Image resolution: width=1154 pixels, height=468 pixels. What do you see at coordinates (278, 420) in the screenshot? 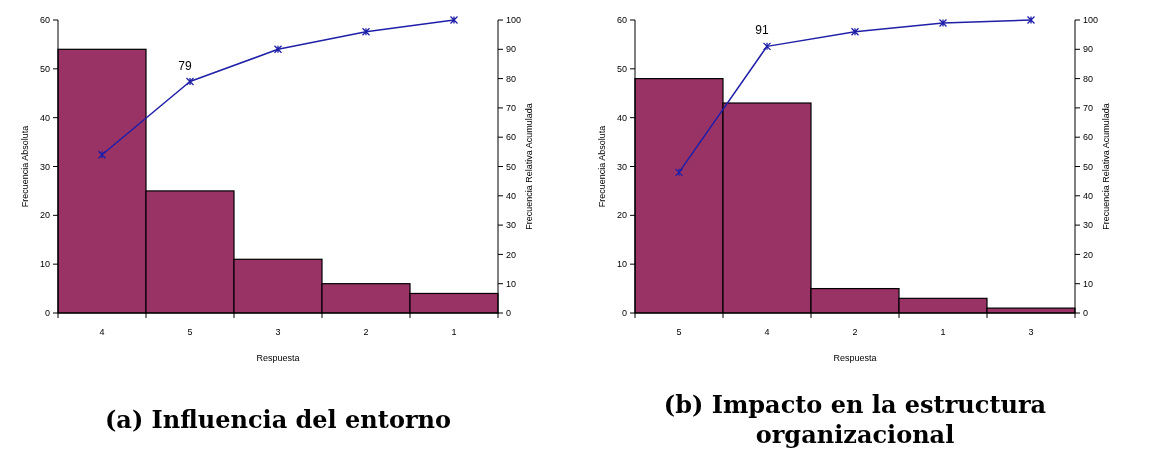
I see `text: (a) Influencia del entorno` at bounding box center [278, 420].